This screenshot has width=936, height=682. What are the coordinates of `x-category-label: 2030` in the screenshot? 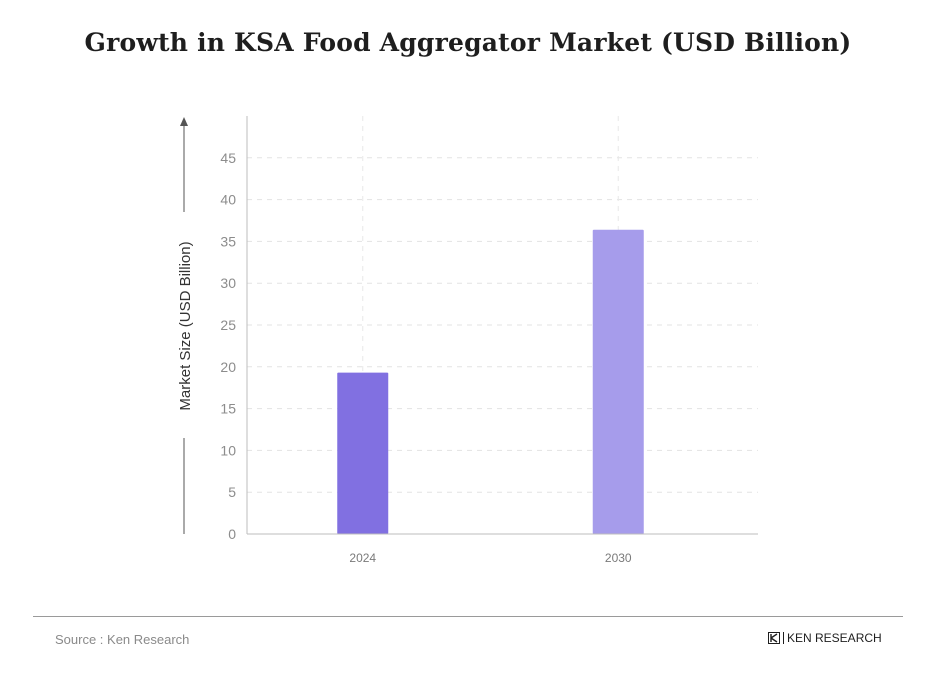 It's located at (618, 558).